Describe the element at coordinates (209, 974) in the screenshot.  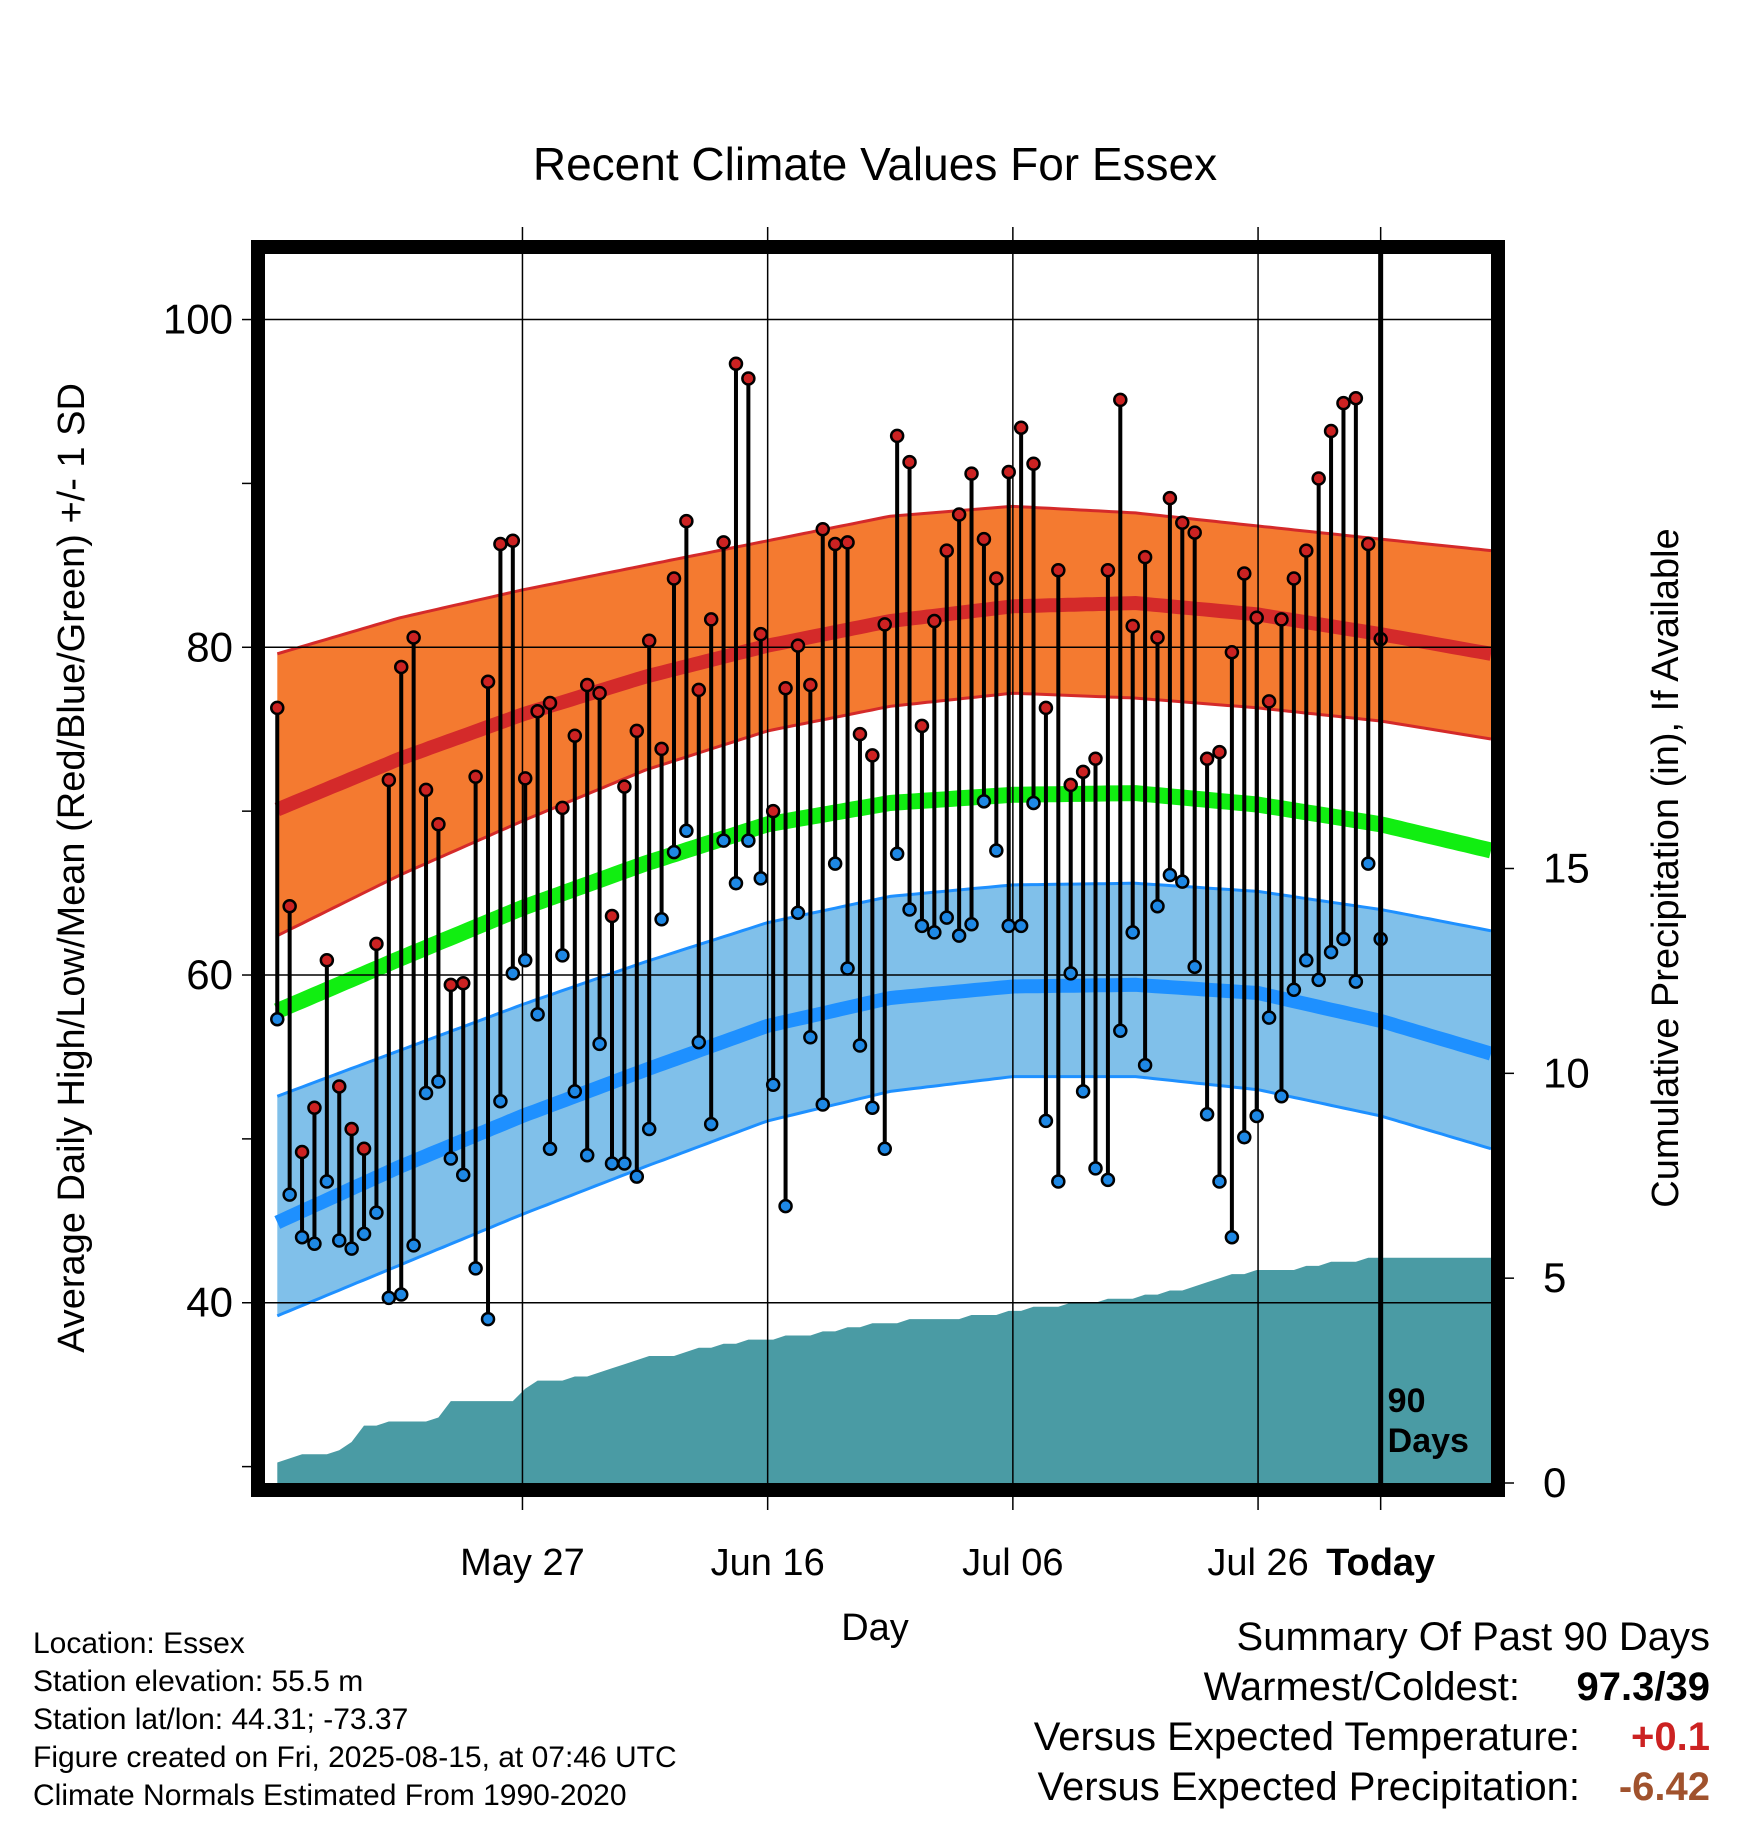
I see `y-left-tick-label: 60` at that location.